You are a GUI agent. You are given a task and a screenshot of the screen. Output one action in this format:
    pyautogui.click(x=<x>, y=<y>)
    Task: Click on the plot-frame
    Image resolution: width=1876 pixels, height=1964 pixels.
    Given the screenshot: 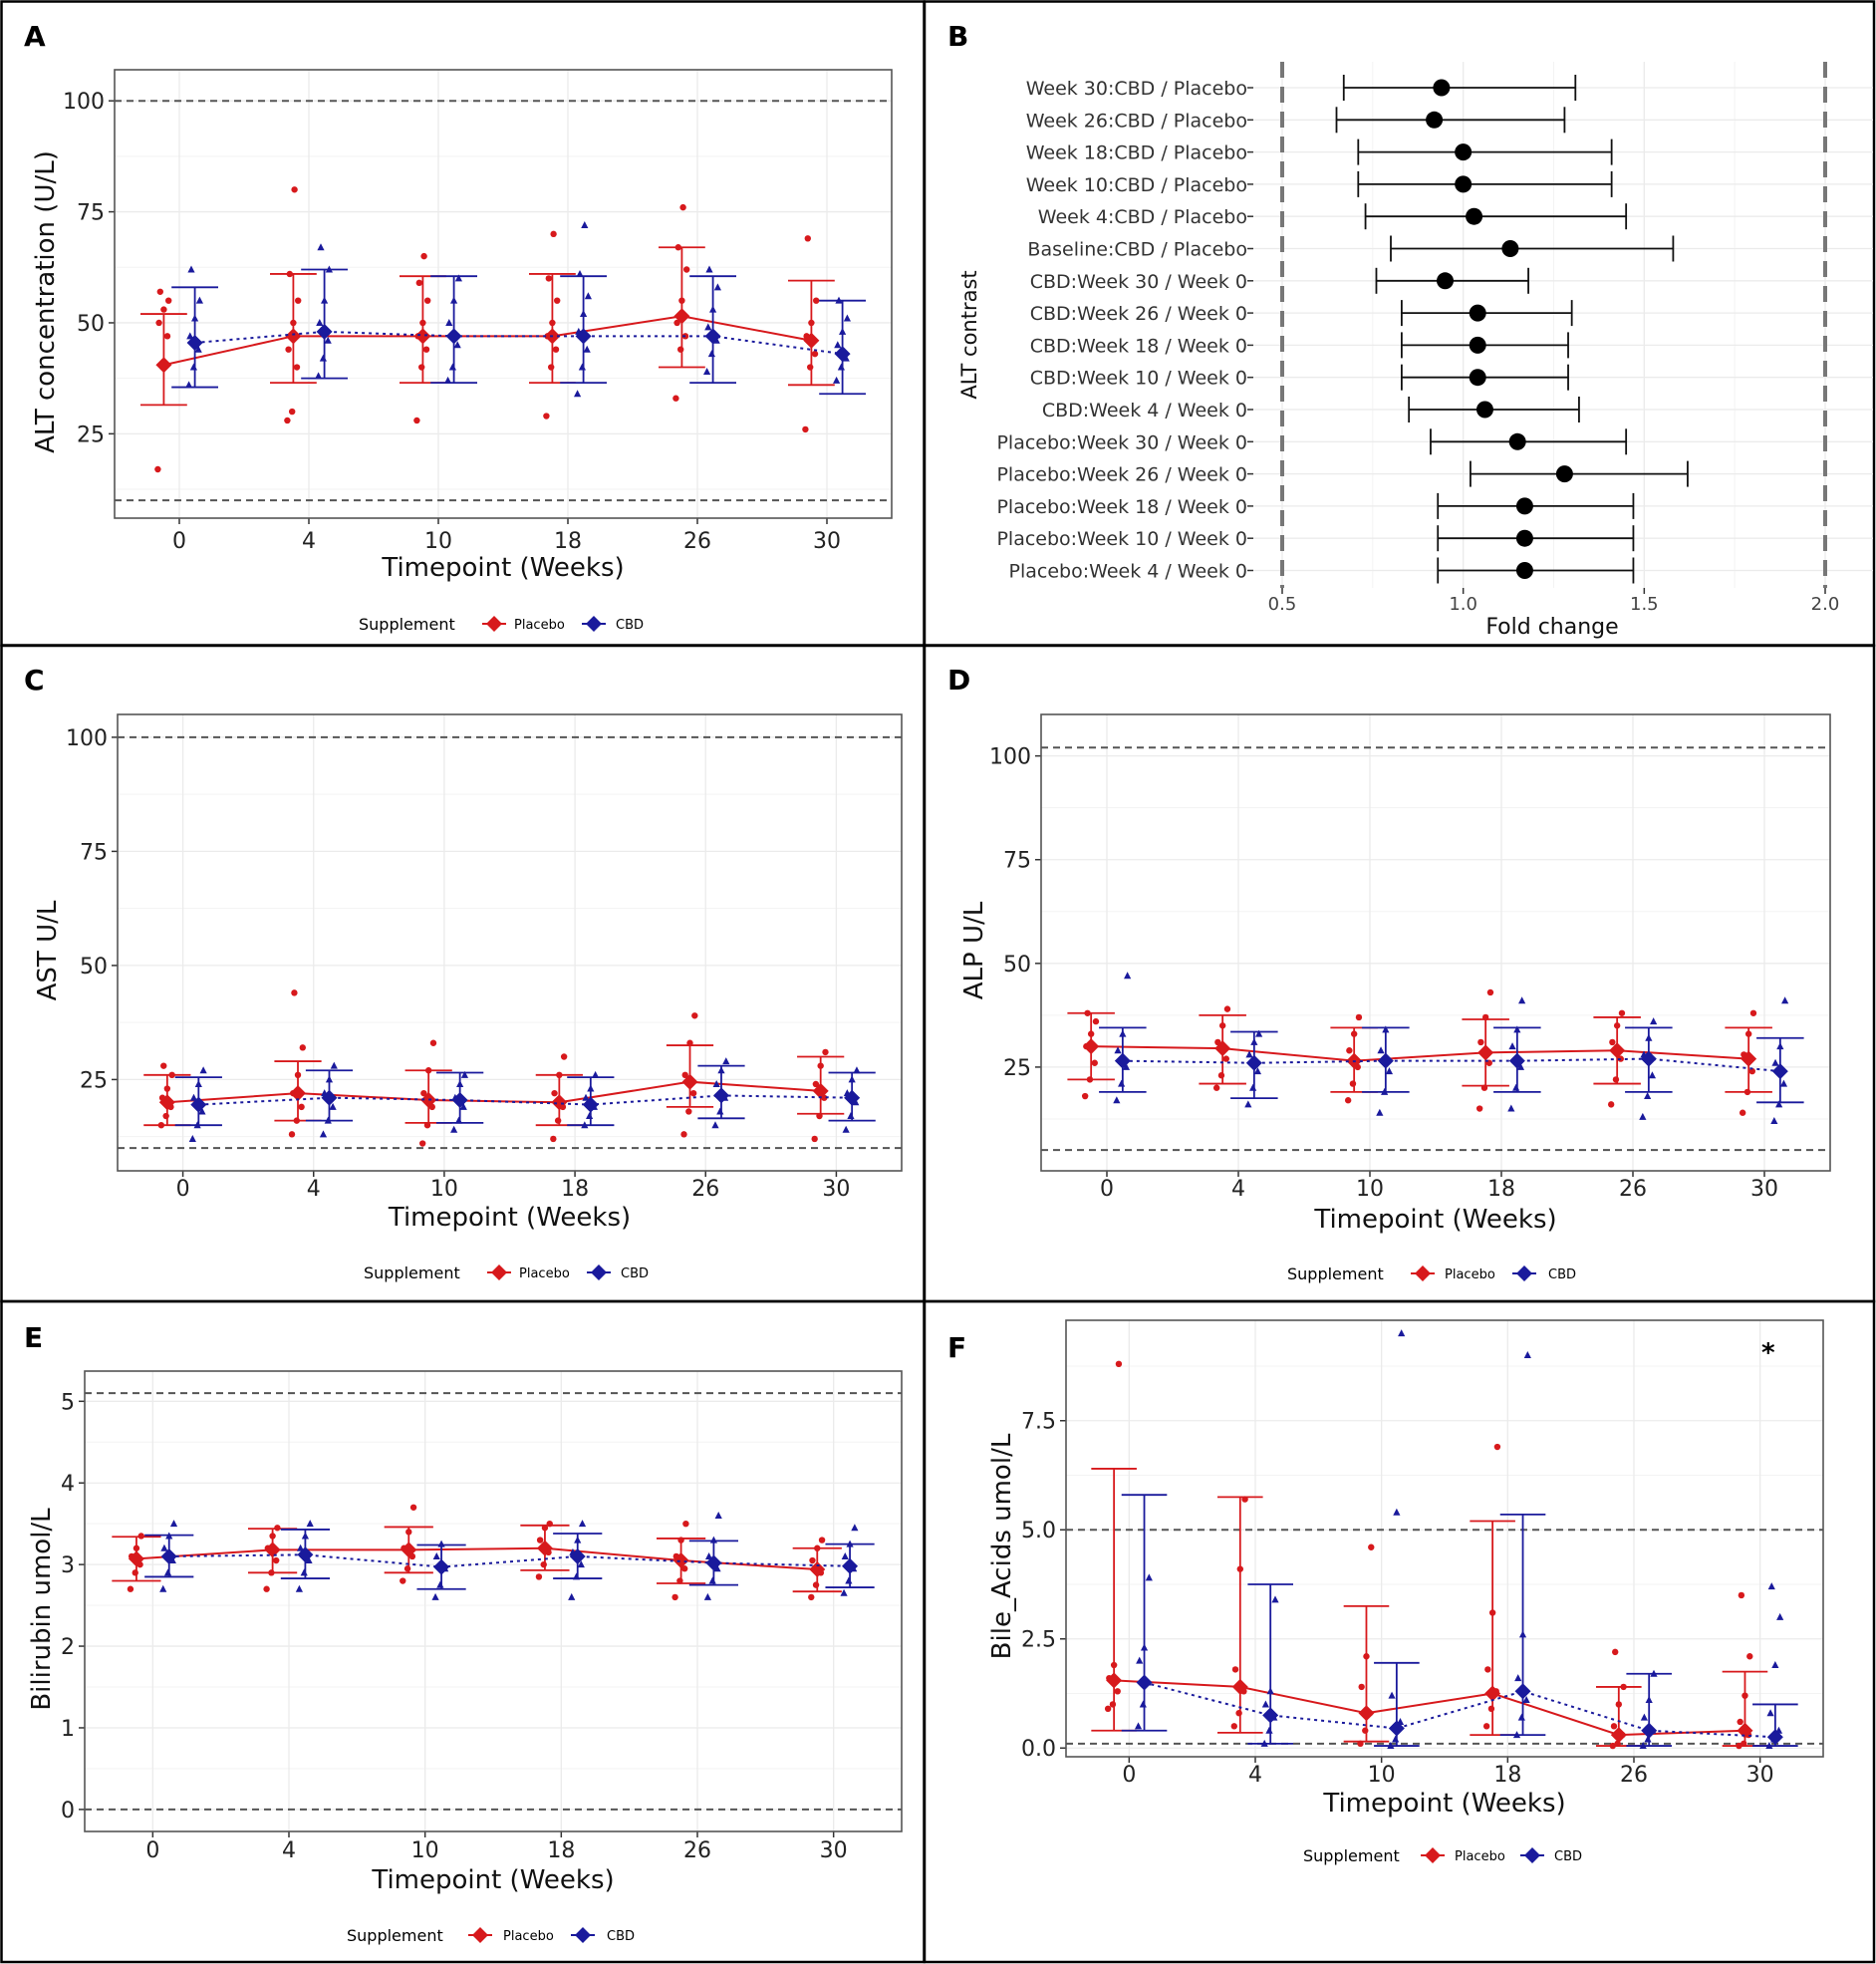 What is the action you would take?
    pyautogui.click(x=504, y=294)
    